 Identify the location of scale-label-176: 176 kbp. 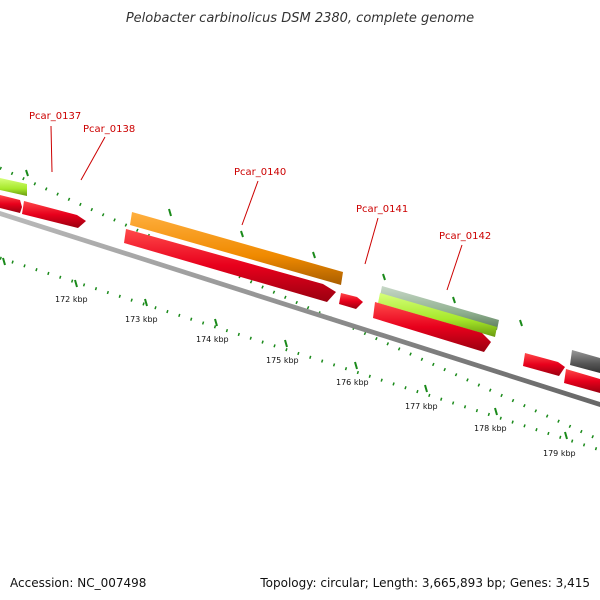
(352, 382).